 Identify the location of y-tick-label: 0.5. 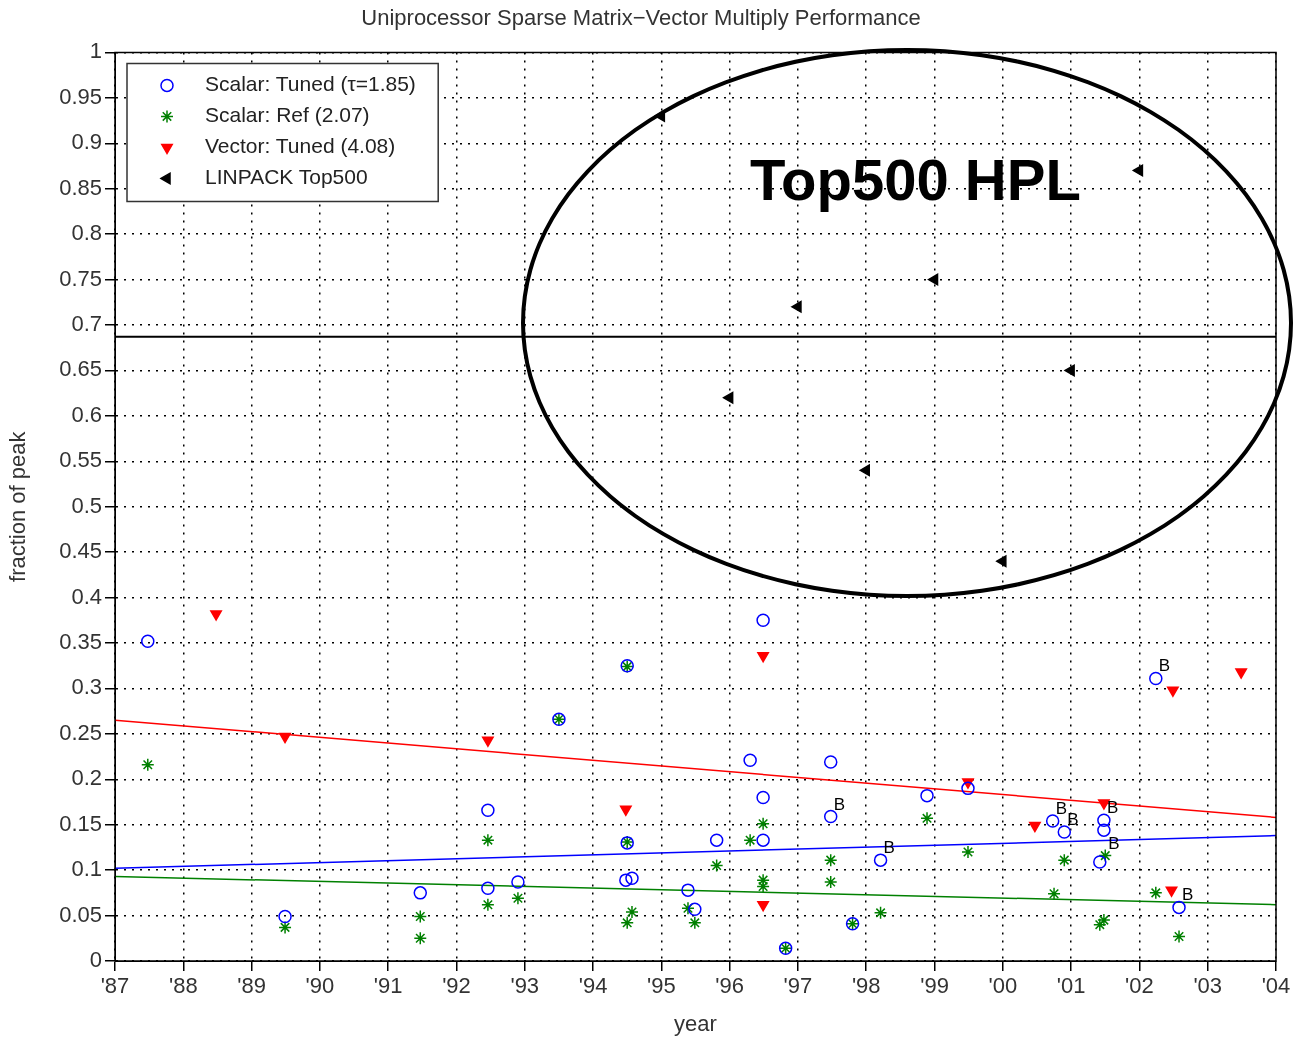
(86, 505).